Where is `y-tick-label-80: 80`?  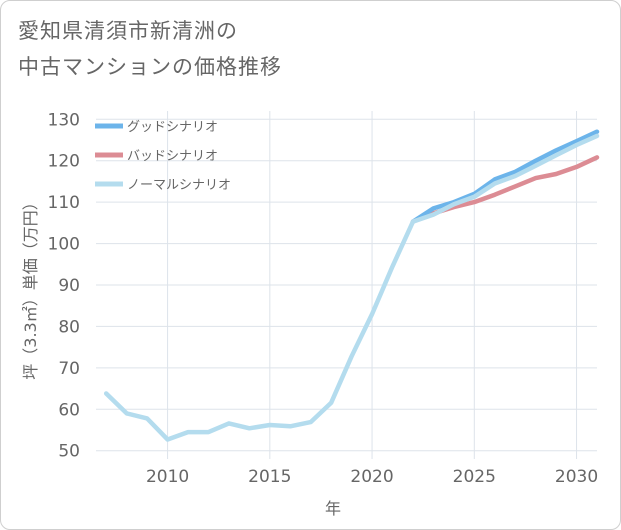
y-tick-label-80: 80 is located at coordinates (69, 327).